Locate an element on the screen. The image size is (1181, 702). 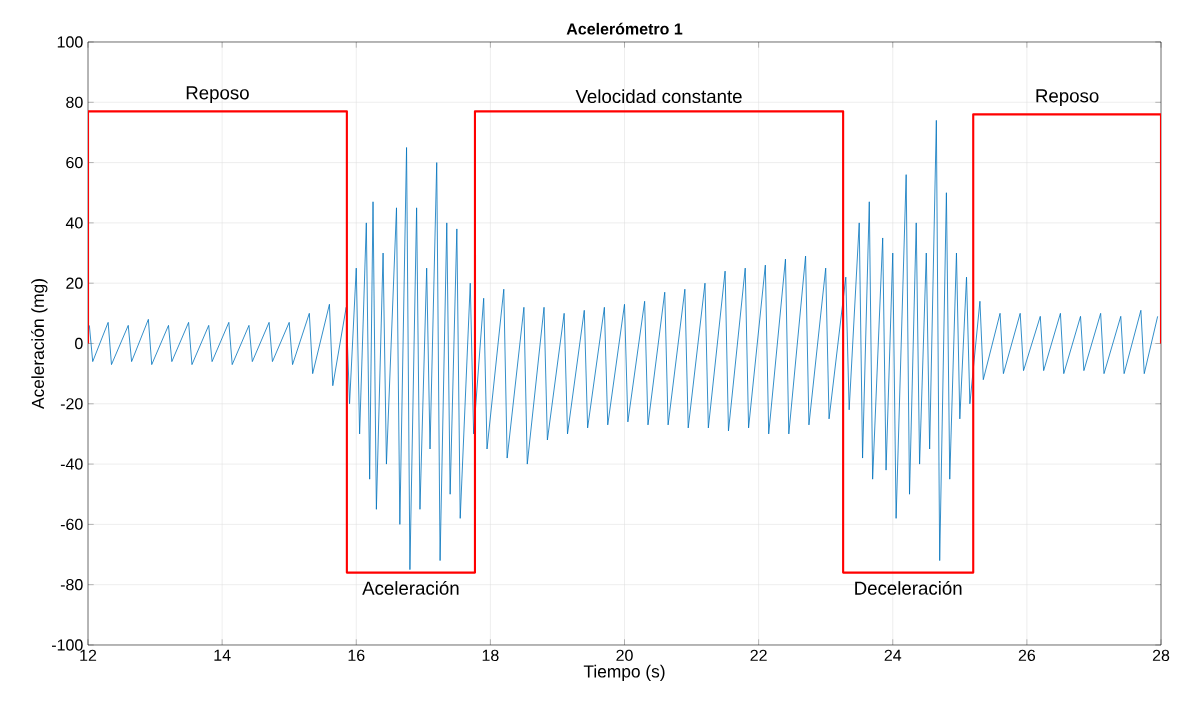
x-tick-label: 28 is located at coordinates (1161, 655).